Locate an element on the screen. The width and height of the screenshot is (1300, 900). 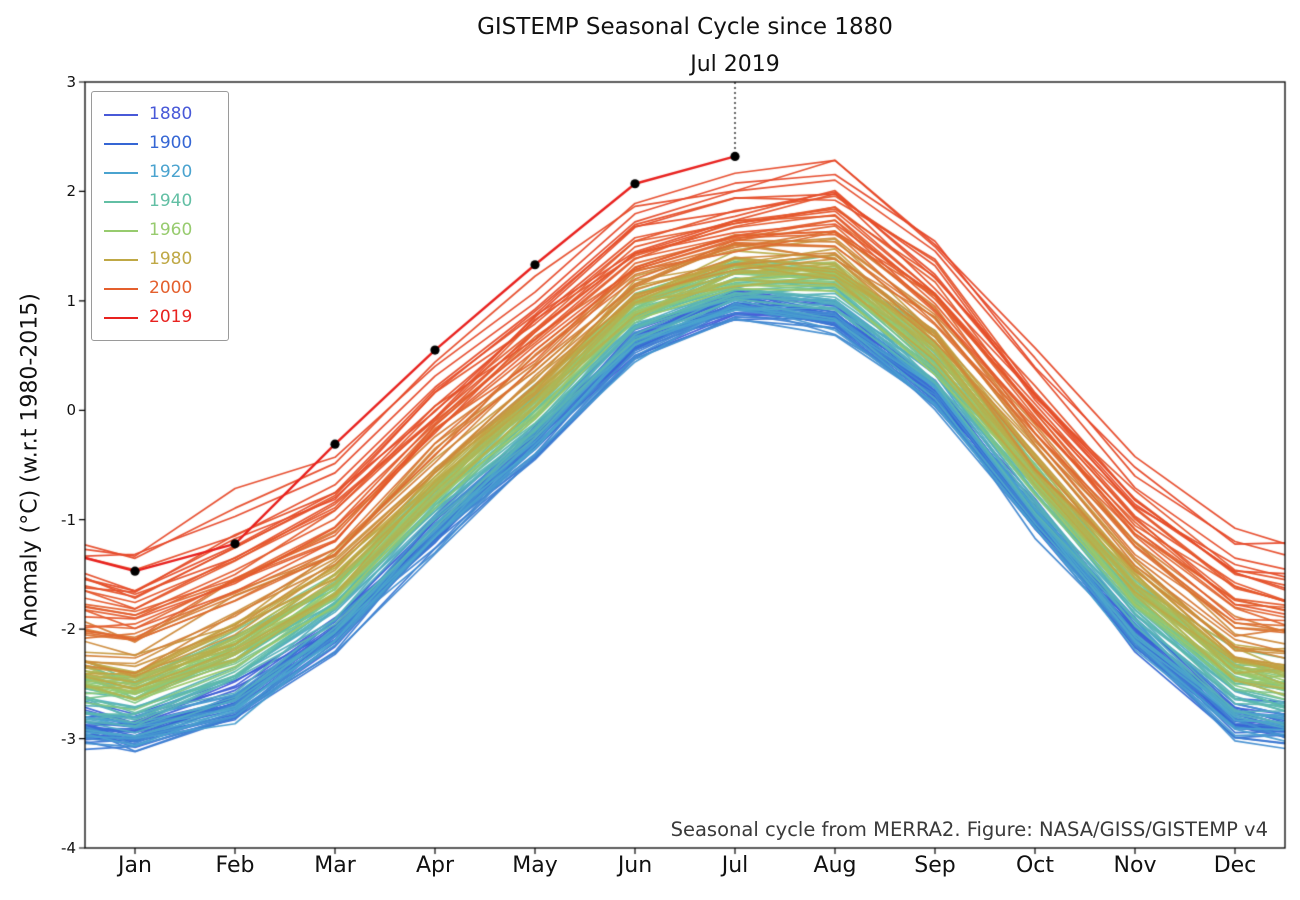
x-tick-label: Oct is located at coordinates (1035, 865).